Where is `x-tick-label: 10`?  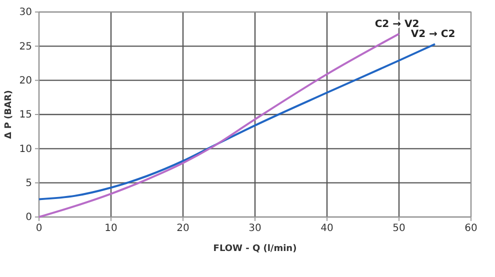
x-tick-label: 10 is located at coordinates (111, 228).